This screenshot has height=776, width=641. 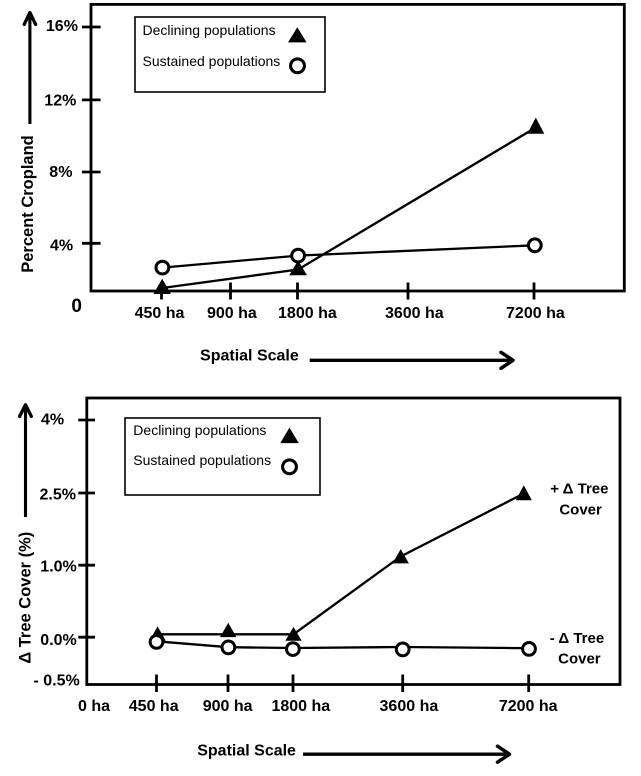 What do you see at coordinates (60, 101) in the screenshot?
I see `svg-text: 12%` at bounding box center [60, 101].